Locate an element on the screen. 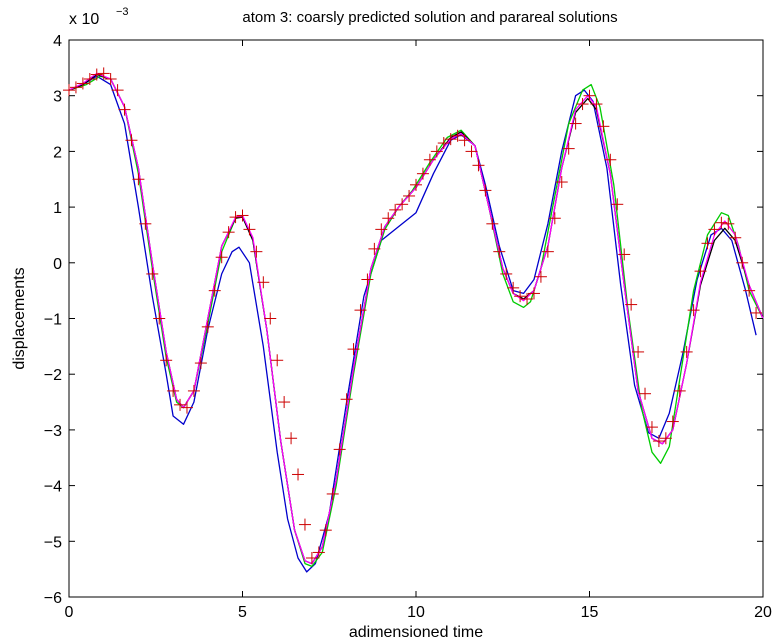 The width and height of the screenshot is (775, 642). x-tick-label: 15 is located at coordinates (590, 612).